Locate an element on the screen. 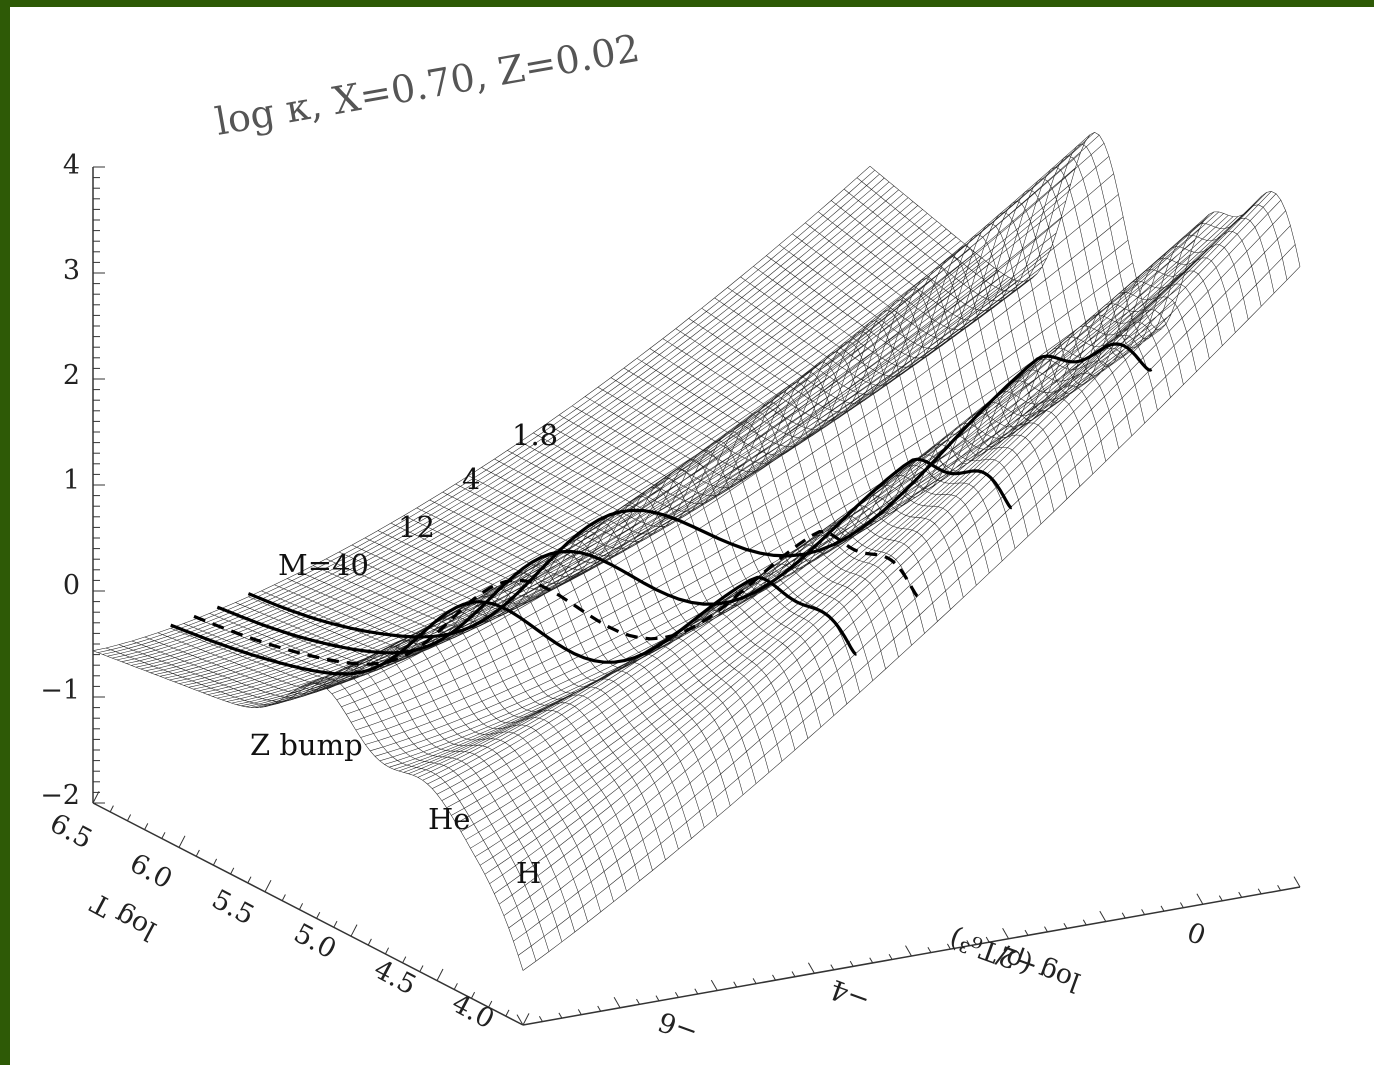 The width and height of the screenshot is (1374, 1065). track-label-1-8: 1.8 is located at coordinates (535, 435).